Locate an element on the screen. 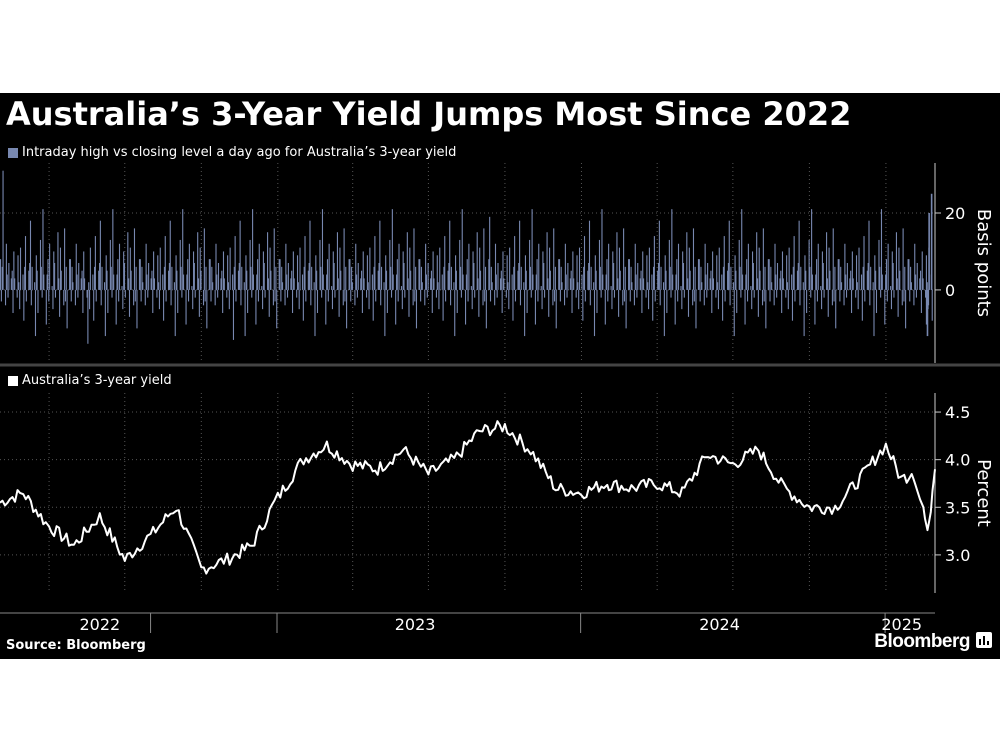  x-tick-label: 2023 is located at coordinates (415, 624).